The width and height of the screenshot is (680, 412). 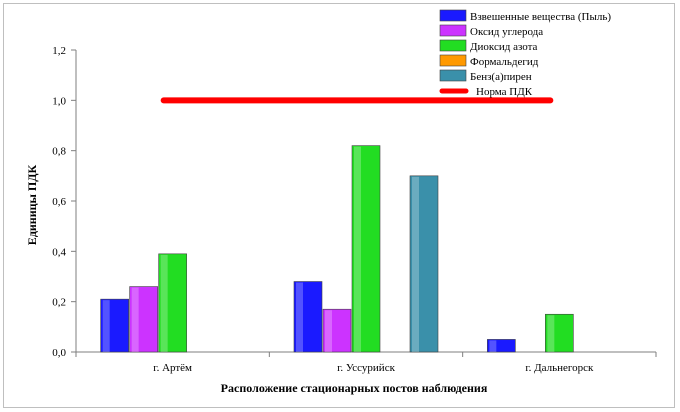 What do you see at coordinates (59, 152) in the screenshot?
I see `y-tick-label: 0,8` at bounding box center [59, 152].